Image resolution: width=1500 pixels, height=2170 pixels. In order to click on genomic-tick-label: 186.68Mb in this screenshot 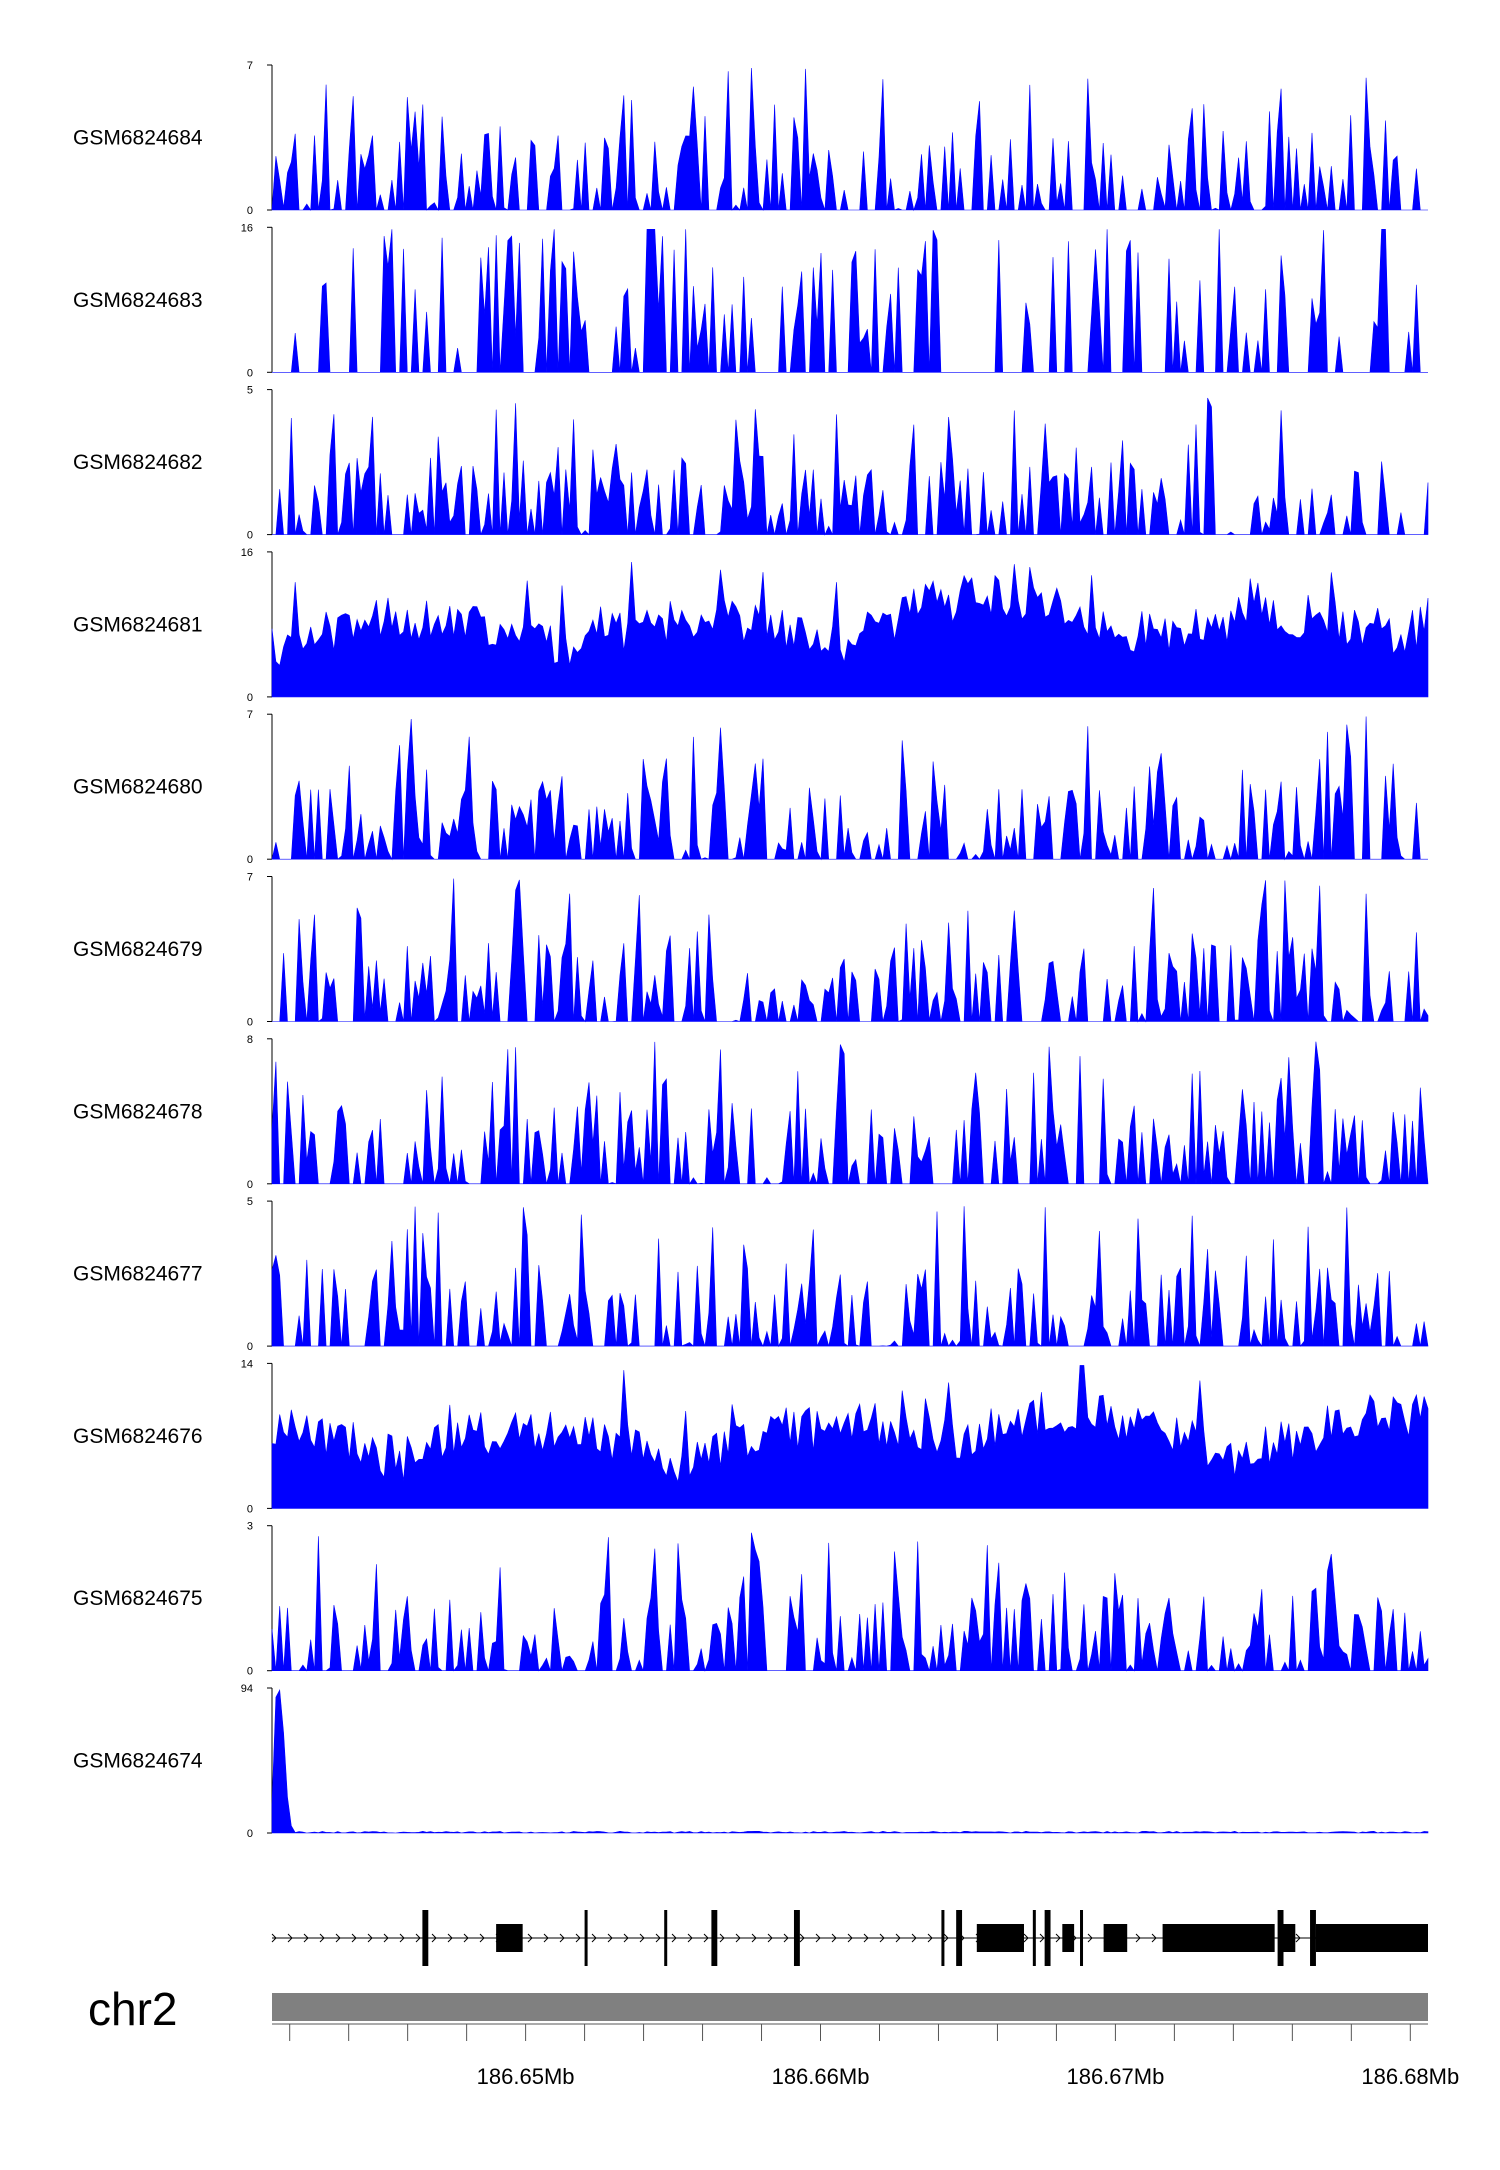, I will do `click(1410, 2076)`.